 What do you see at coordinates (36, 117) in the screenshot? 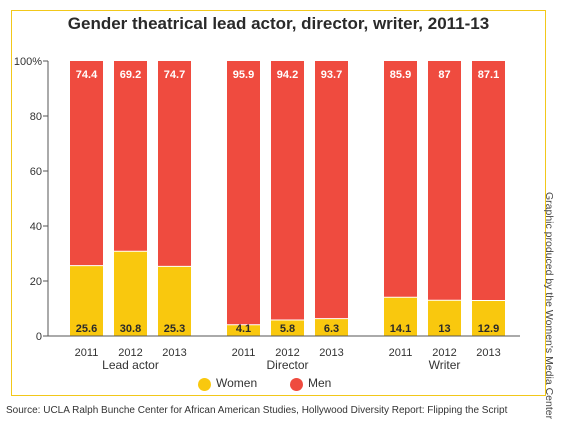
I see `y-tick-label: 80` at bounding box center [36, 117].